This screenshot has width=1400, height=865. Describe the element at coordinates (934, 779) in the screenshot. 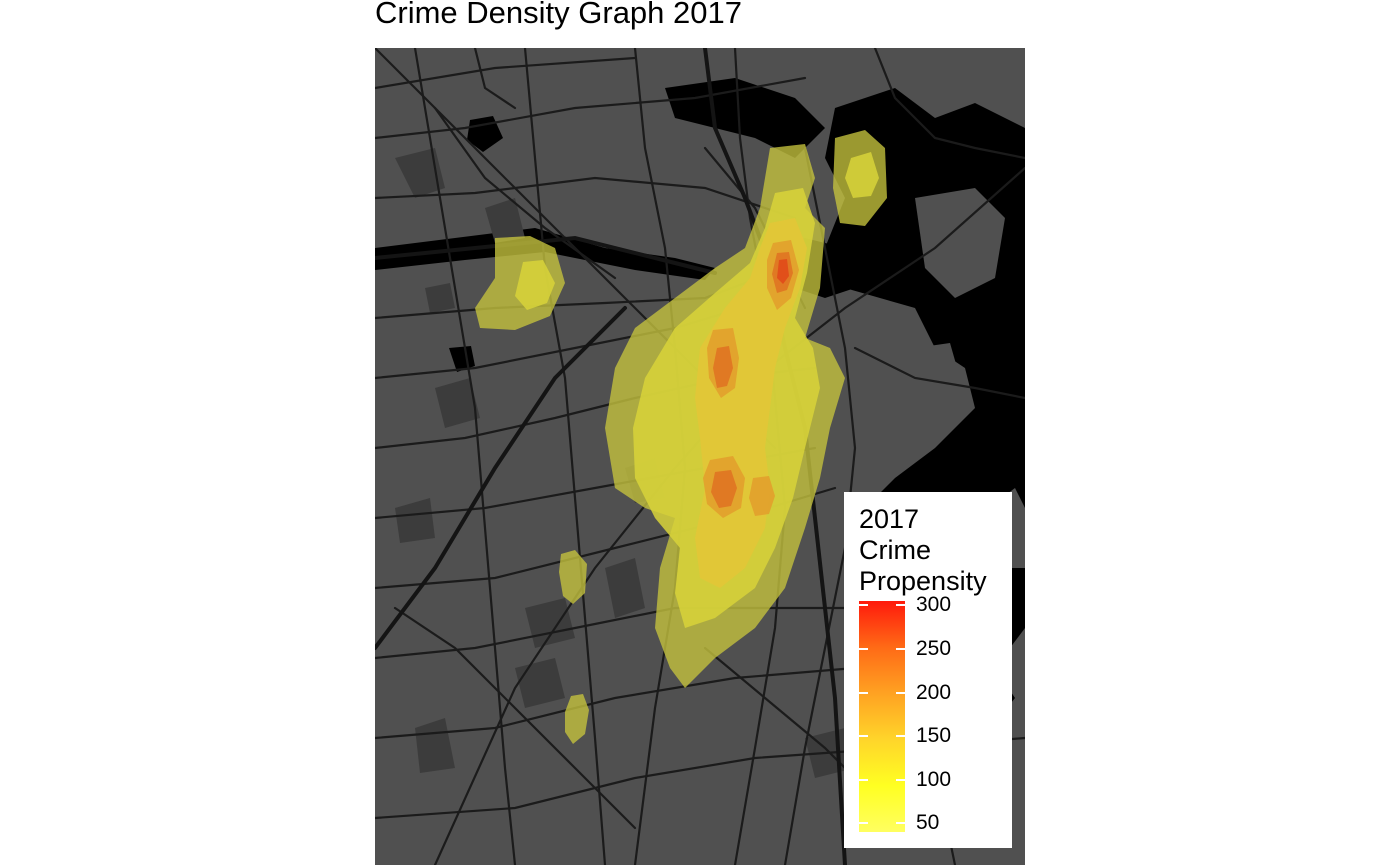

I see `legend-tick-label: 100` at that location.